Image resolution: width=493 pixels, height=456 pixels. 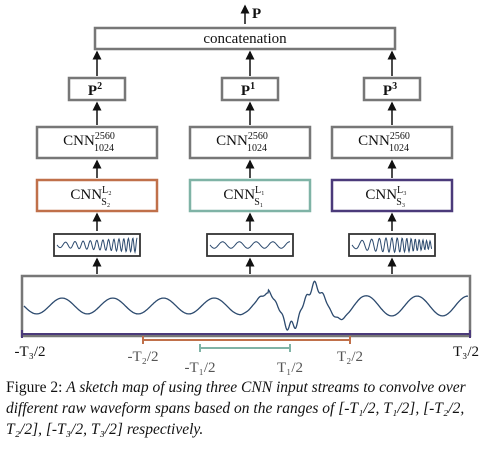 I want to click on label-sup: 3, so click(x=394, y=86).